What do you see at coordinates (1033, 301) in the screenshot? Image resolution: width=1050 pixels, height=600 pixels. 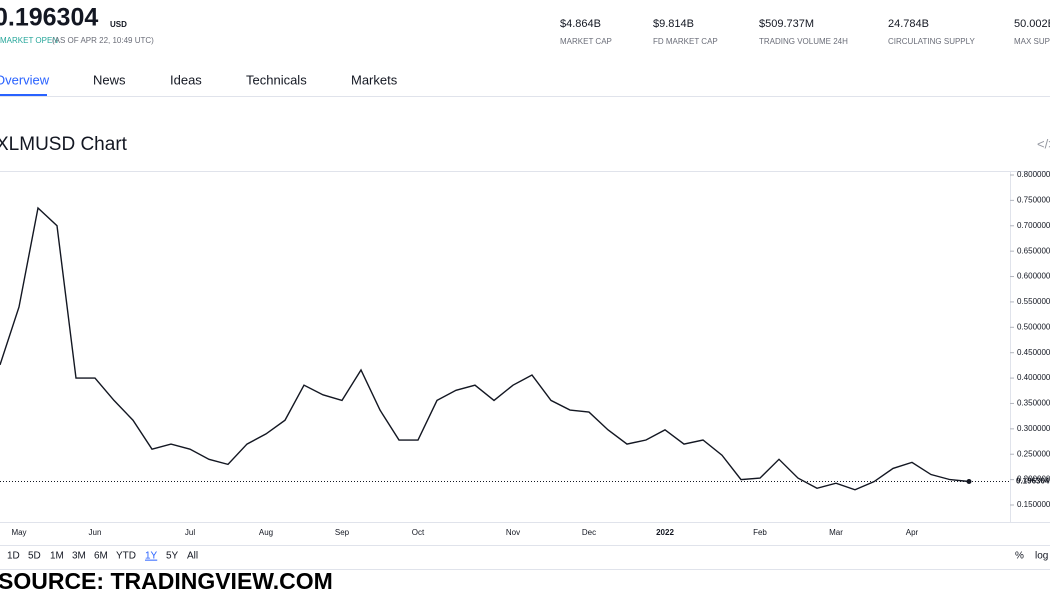 I see `y-tick-label: 0.550000` at bounding box center [1033, 301].